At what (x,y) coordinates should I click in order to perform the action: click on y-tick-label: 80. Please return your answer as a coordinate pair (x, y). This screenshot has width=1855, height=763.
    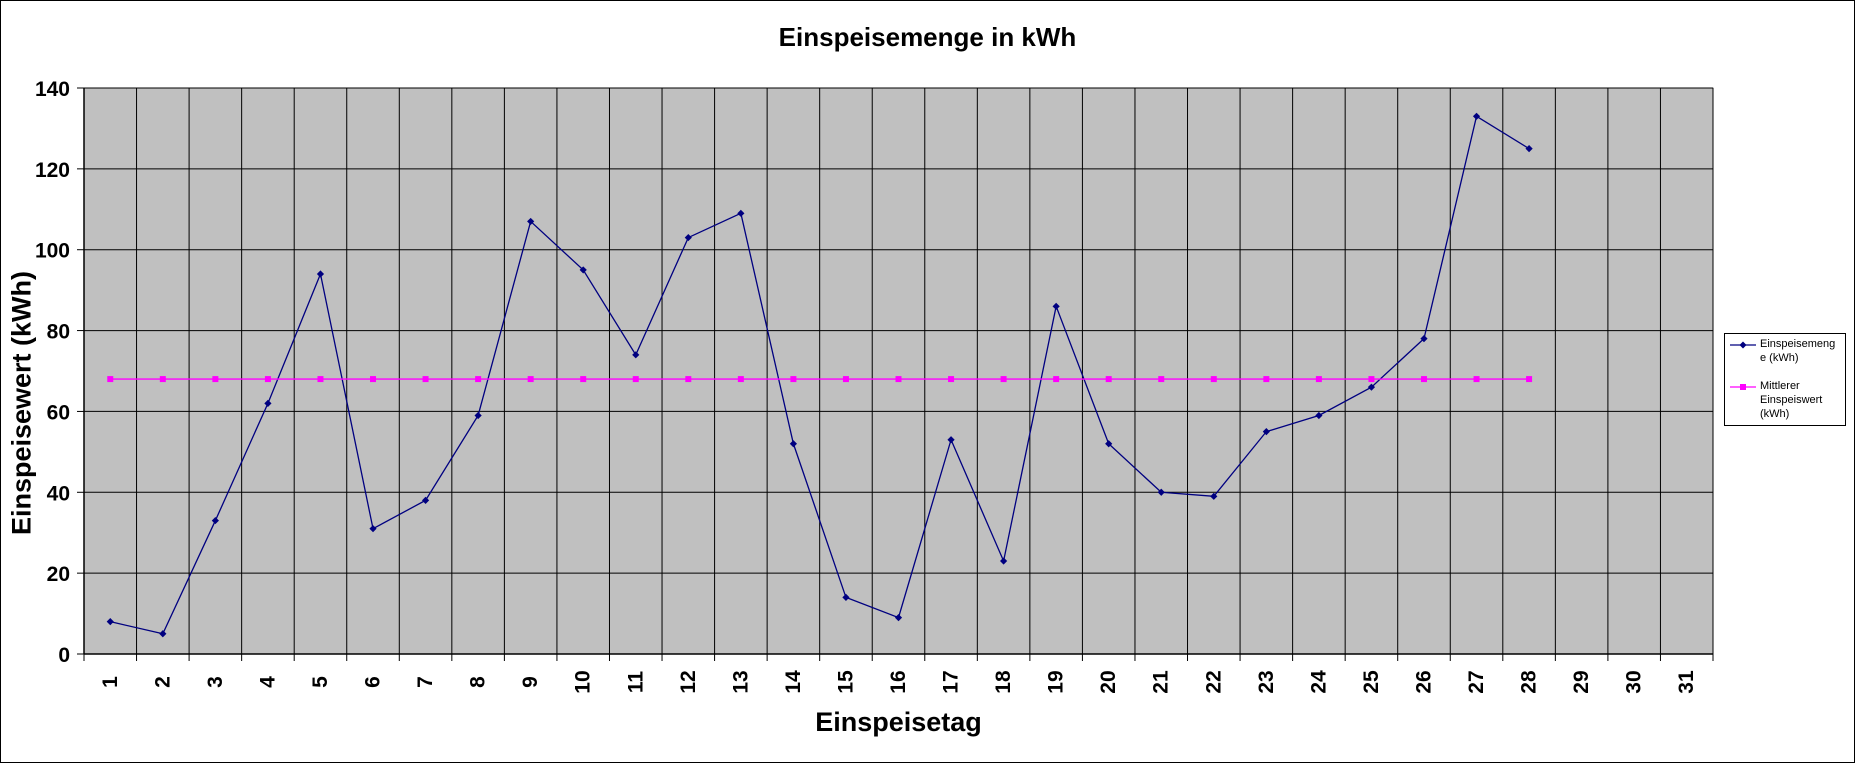
    Looking at the image, I should click on (58, 332).